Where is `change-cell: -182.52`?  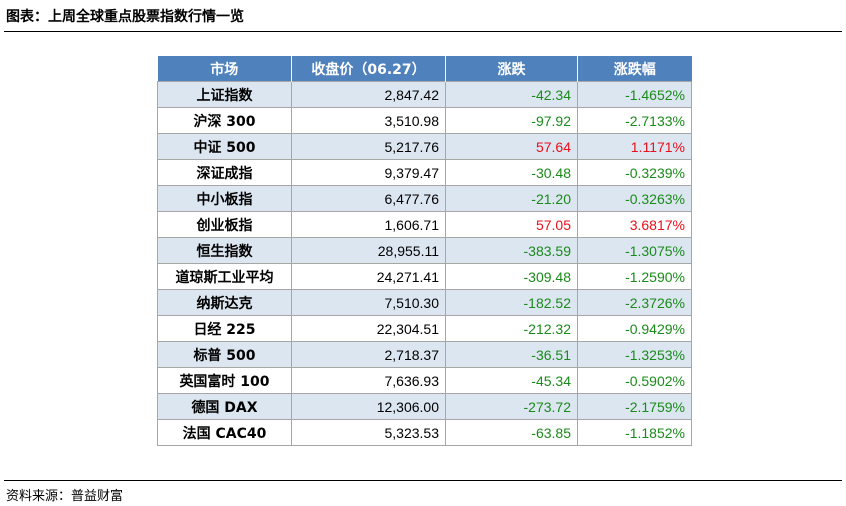
change-cell: -182.52 is located at coordinates (511, 302).